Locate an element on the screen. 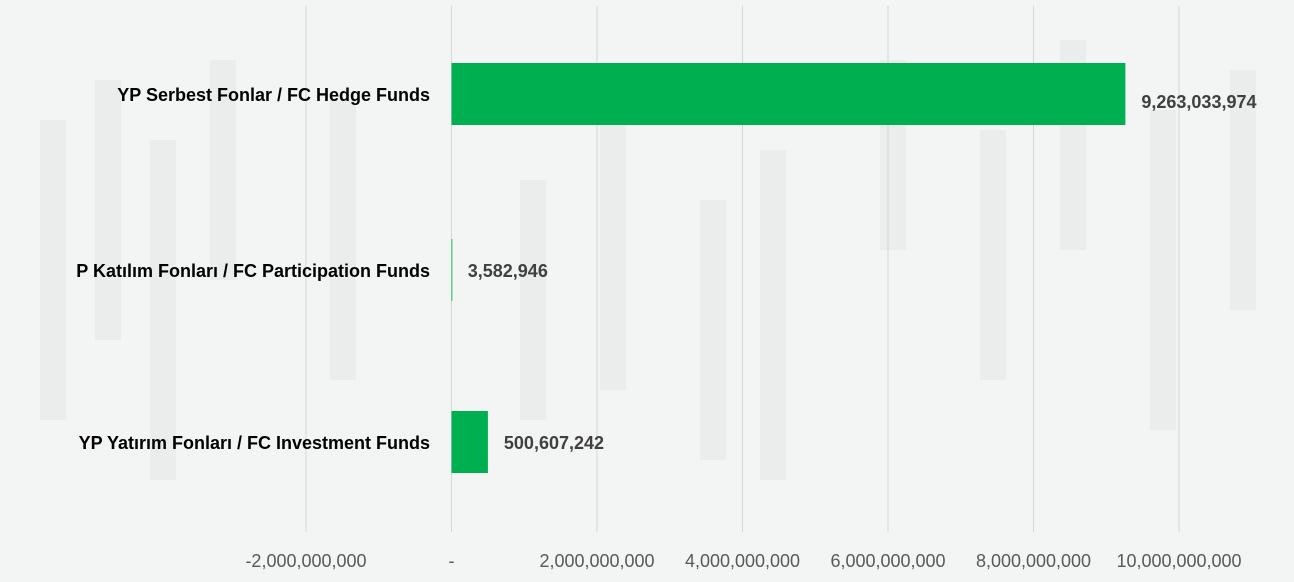  value-label: 3,582,946 is located at coordinates (508, 271).